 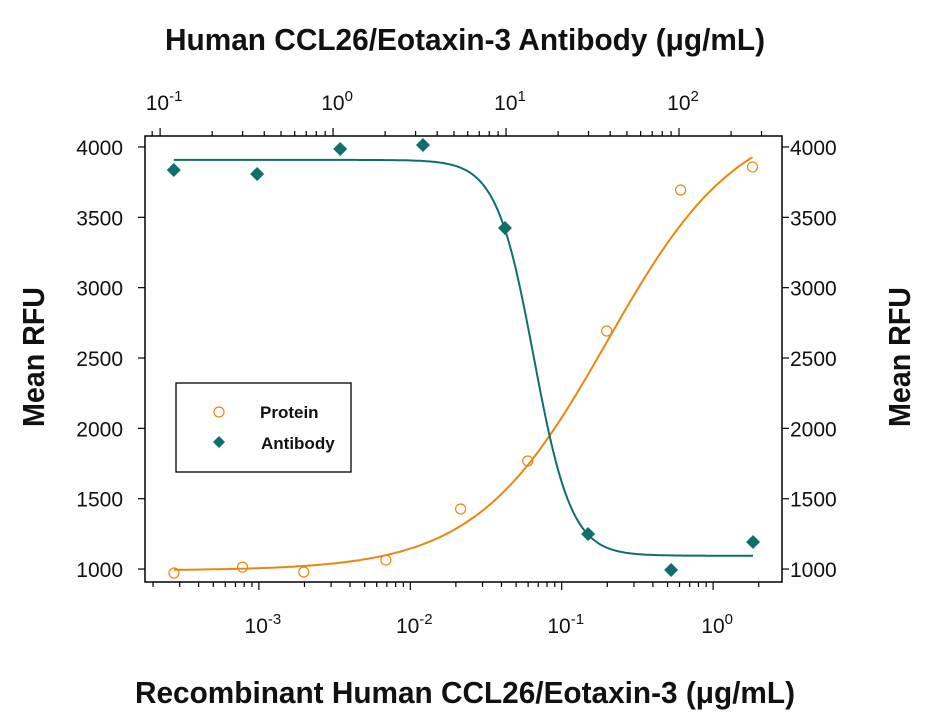 I want to click on right-tick-label: 1000, so click(x=813, y=570).